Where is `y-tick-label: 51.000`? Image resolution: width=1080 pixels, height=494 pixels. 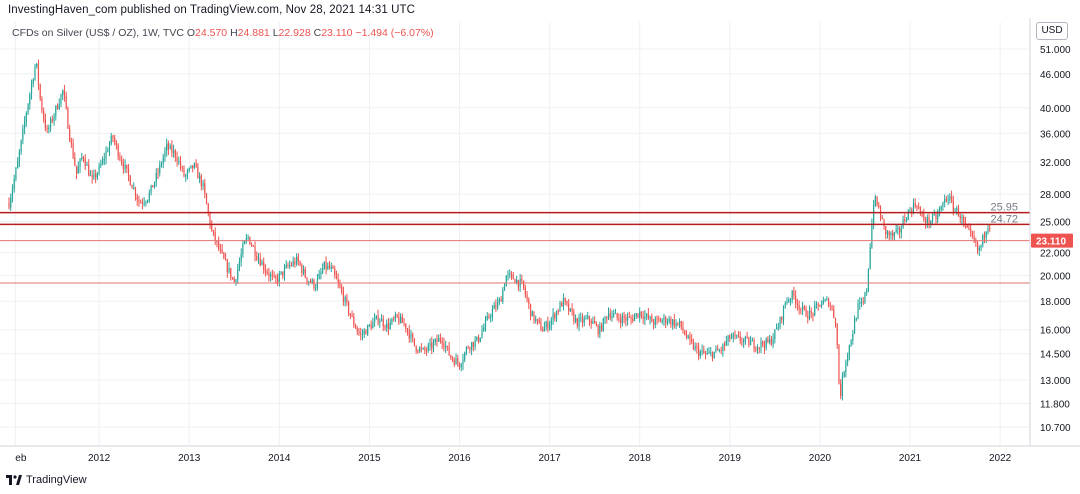
y-tick-label: 51.000 is located at coordinates (1055, 50).